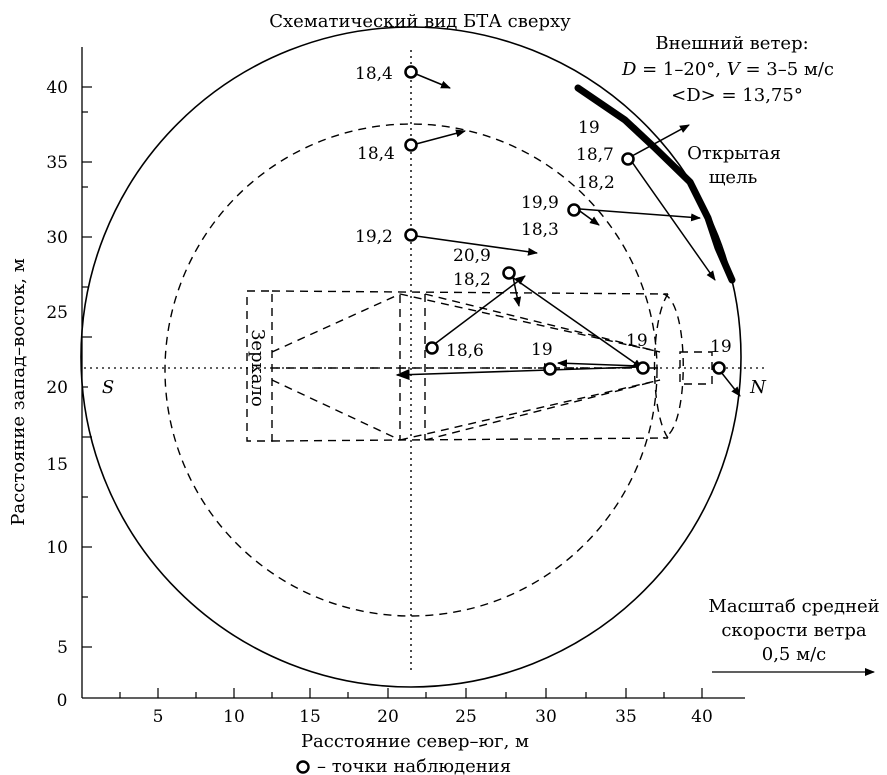  Describe the element at coordinates (696, 368) in the screenshot. I see `secondary-housing` at that location.